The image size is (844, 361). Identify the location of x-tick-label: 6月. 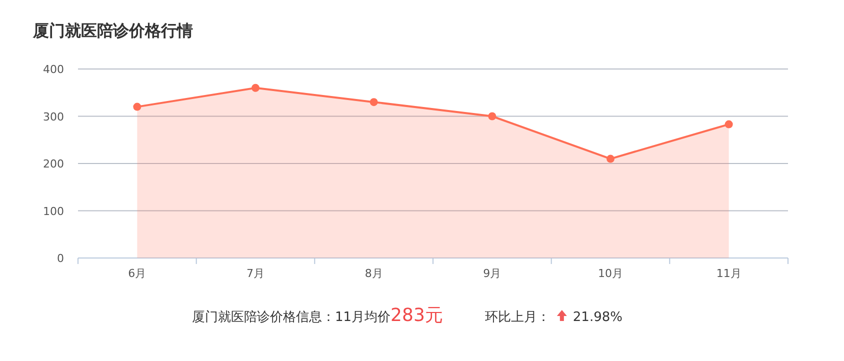
(137, 273).